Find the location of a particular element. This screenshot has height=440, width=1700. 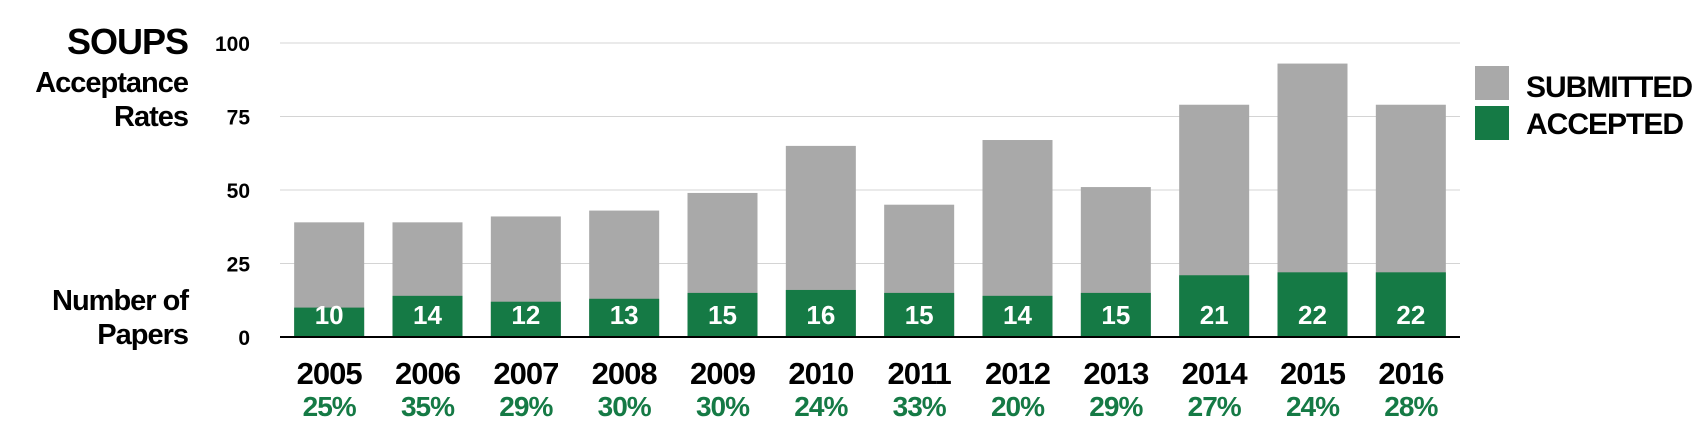

legend-label-submitted: SUBMITTED is located at coordinates (1609, 87).